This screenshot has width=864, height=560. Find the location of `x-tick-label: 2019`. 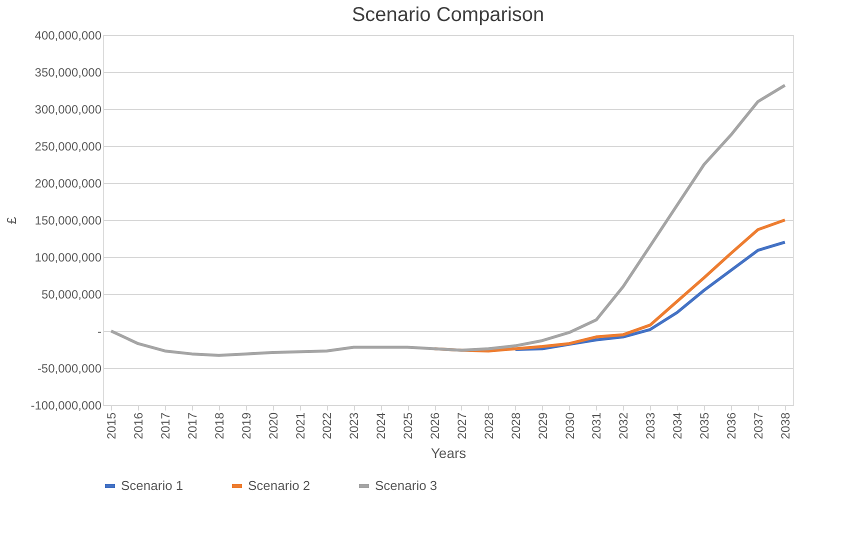

x-tick-label: 2019 is located at coordinates (246, 426).